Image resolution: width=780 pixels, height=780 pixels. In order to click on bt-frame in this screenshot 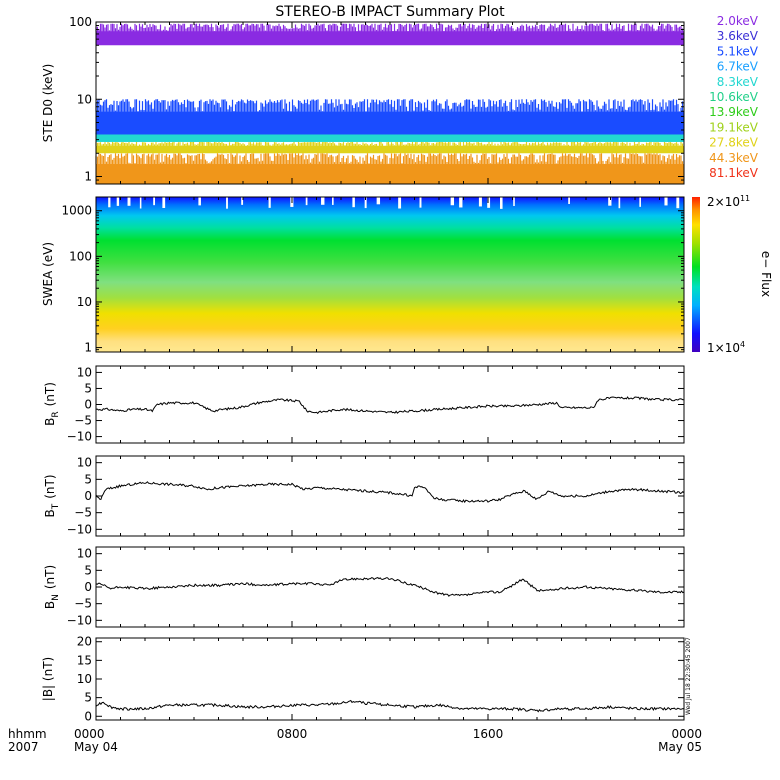, I will do `click(390, 496)`.